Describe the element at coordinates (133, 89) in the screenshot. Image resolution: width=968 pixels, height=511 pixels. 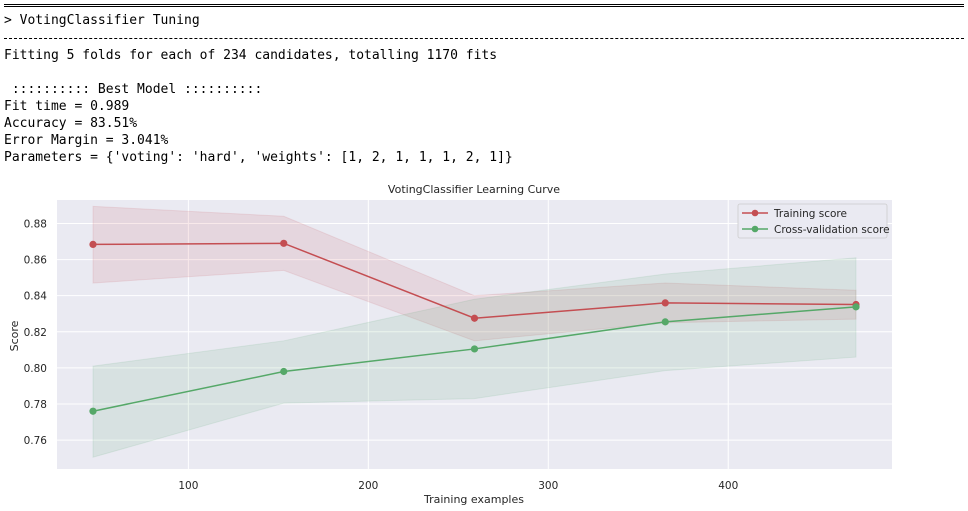
I see `best-model-heading: :::::::::: Best Model ::::::::::` at that location.